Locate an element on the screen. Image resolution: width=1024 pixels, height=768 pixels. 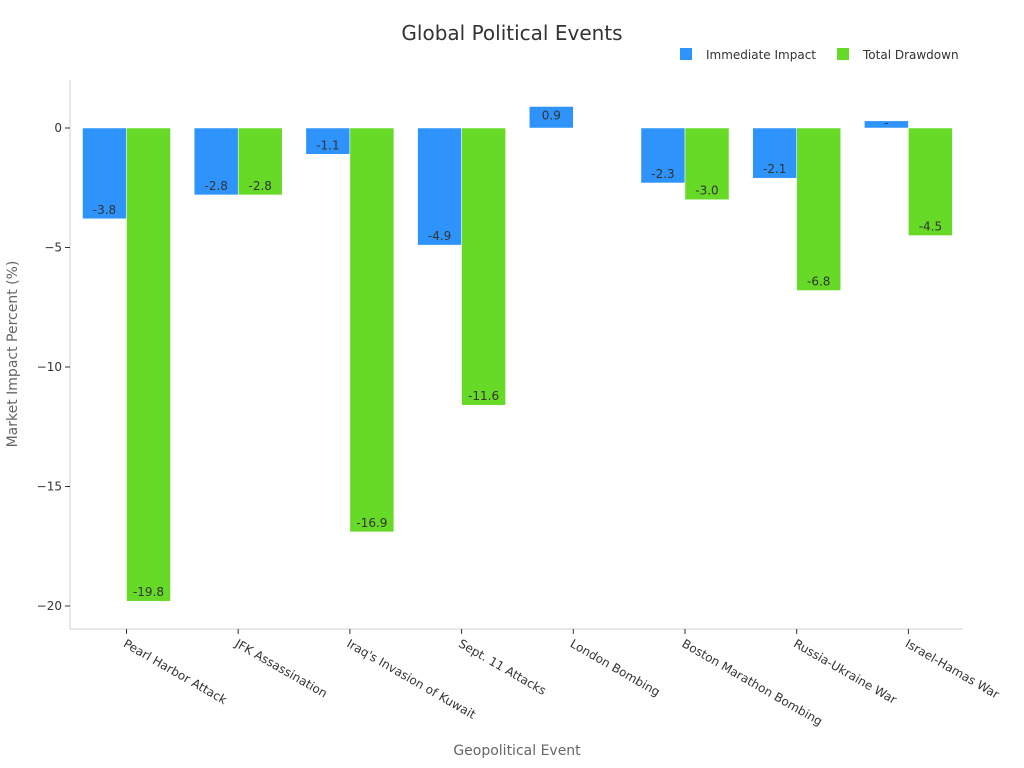
legend: Immediate Impact Total Drawdown is located at coordinates (819, 55).